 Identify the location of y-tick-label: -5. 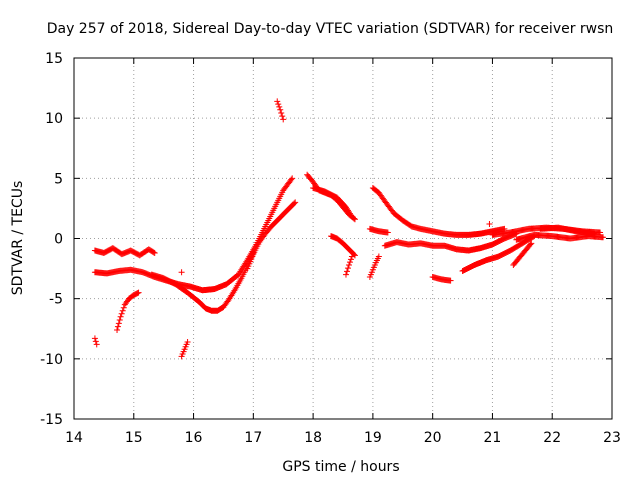
(56, 300).